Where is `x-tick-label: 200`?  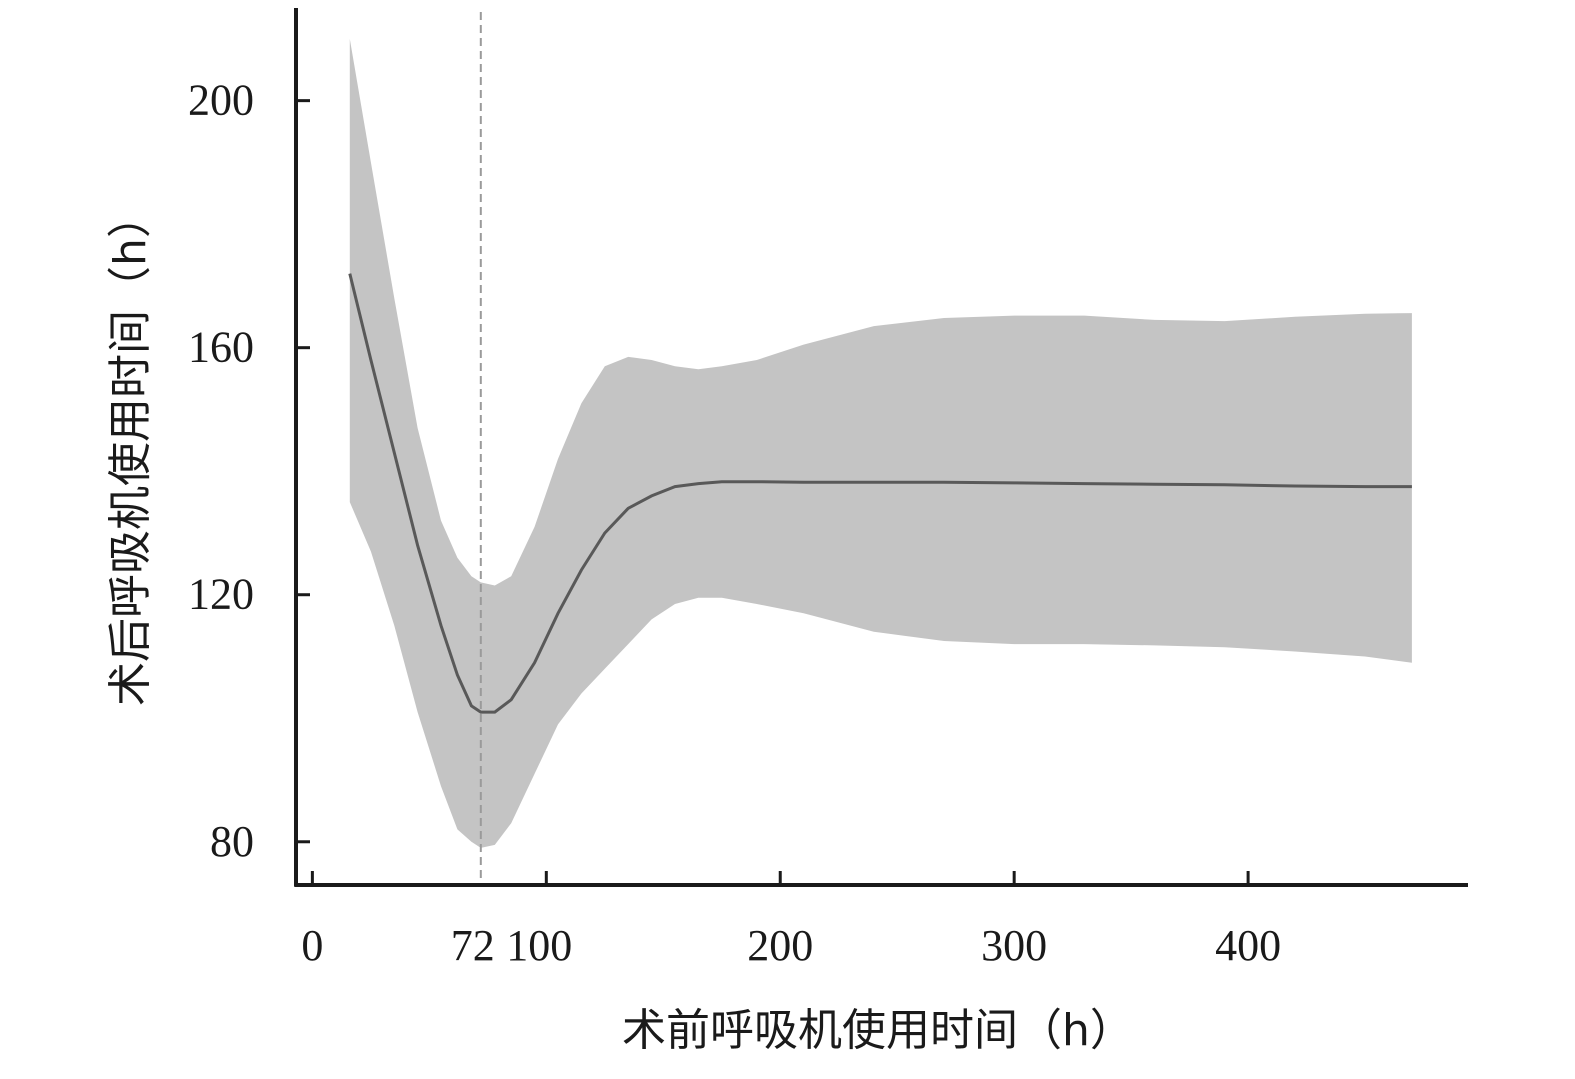
x-tick-label: 200 is located at coordinates (780, 945).